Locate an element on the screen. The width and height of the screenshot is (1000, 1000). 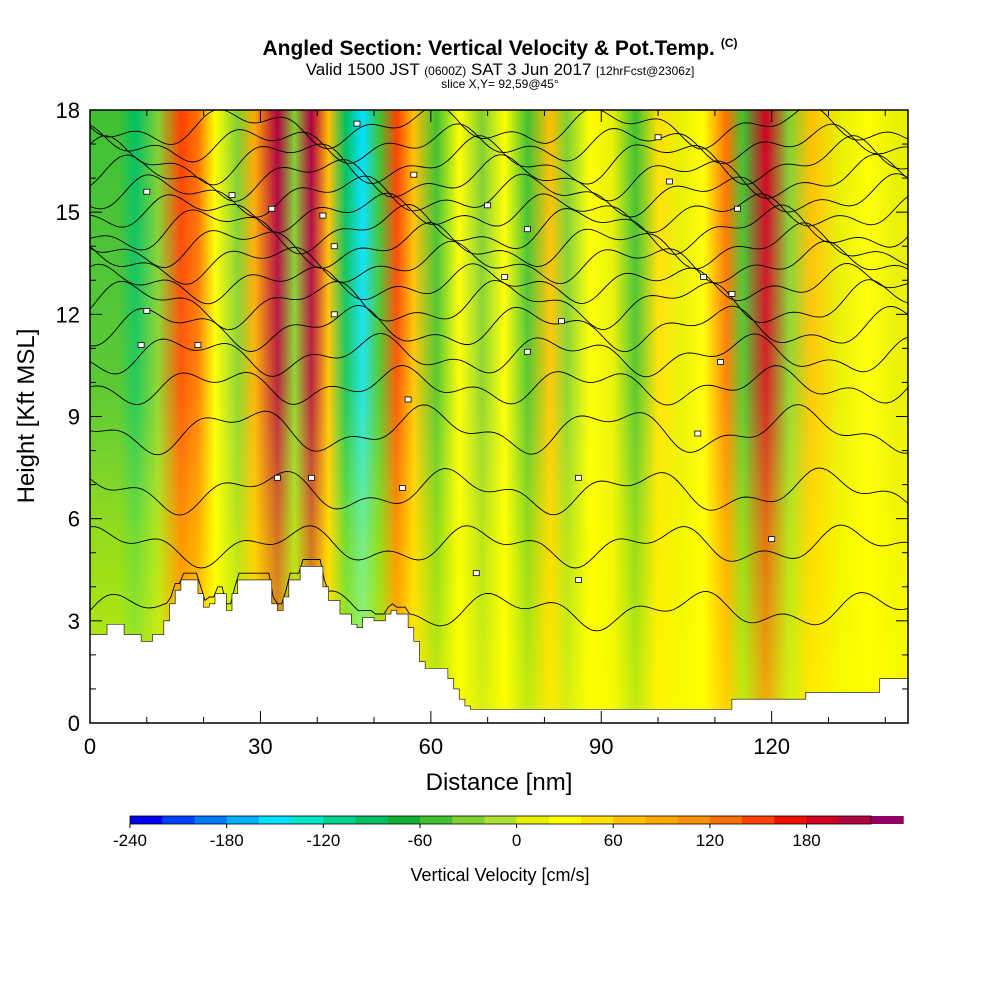
slice-info: slice X,Y= 92,59@45° is located at coordinates (500, 84).